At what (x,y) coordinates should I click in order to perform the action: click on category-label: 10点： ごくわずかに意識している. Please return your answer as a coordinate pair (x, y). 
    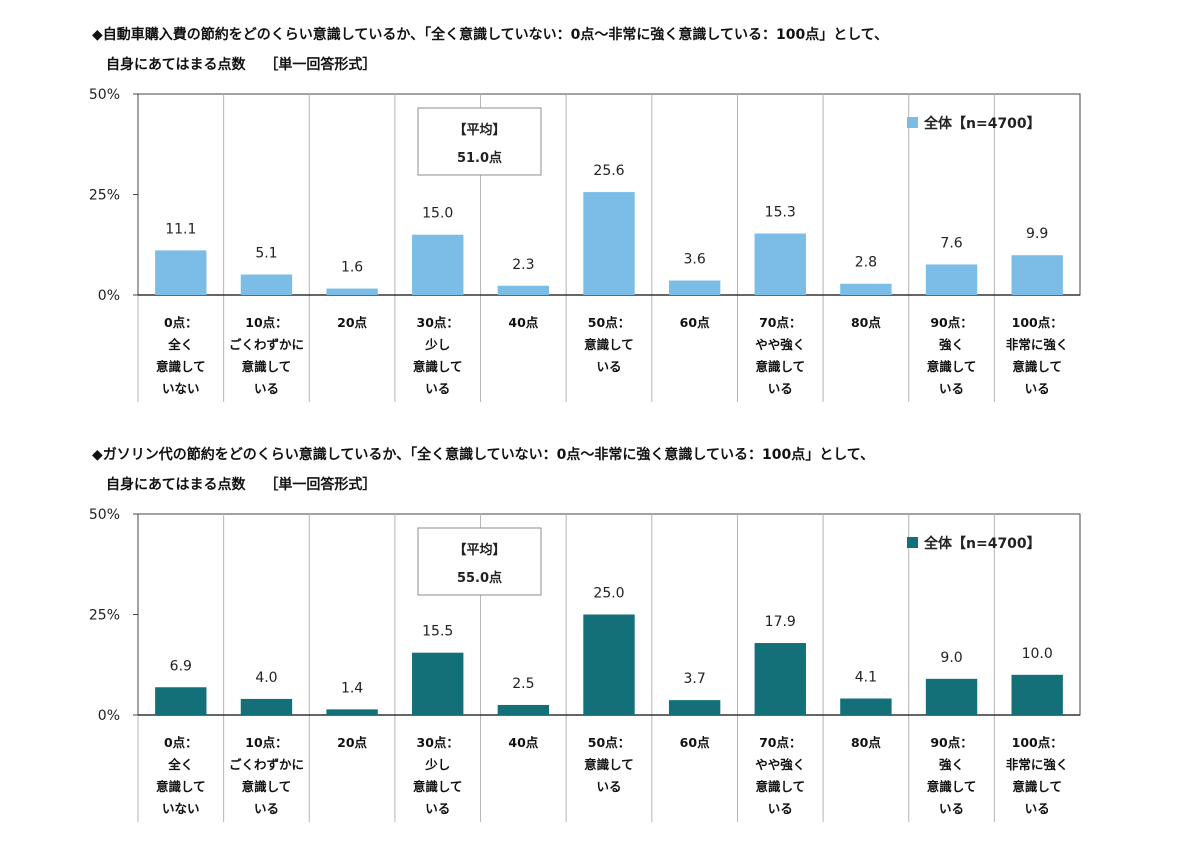
    Looking at the image, I should click on (266, 775).